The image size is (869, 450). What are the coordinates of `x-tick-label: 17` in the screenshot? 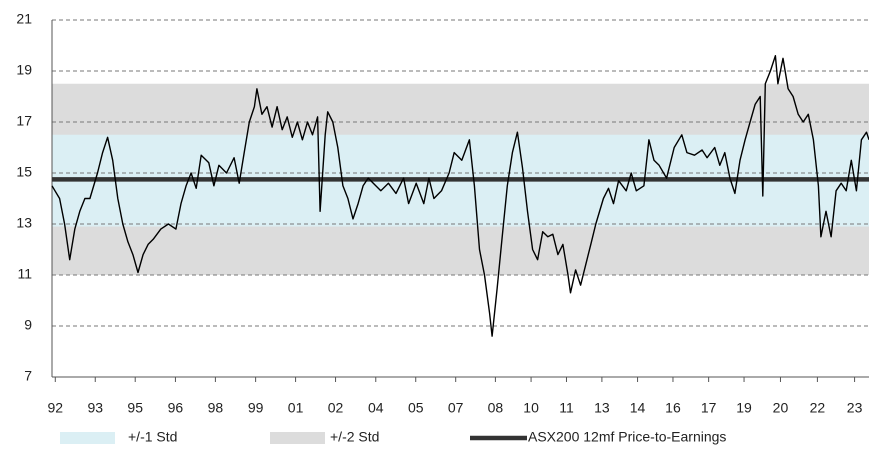 It's located at (709, 408).